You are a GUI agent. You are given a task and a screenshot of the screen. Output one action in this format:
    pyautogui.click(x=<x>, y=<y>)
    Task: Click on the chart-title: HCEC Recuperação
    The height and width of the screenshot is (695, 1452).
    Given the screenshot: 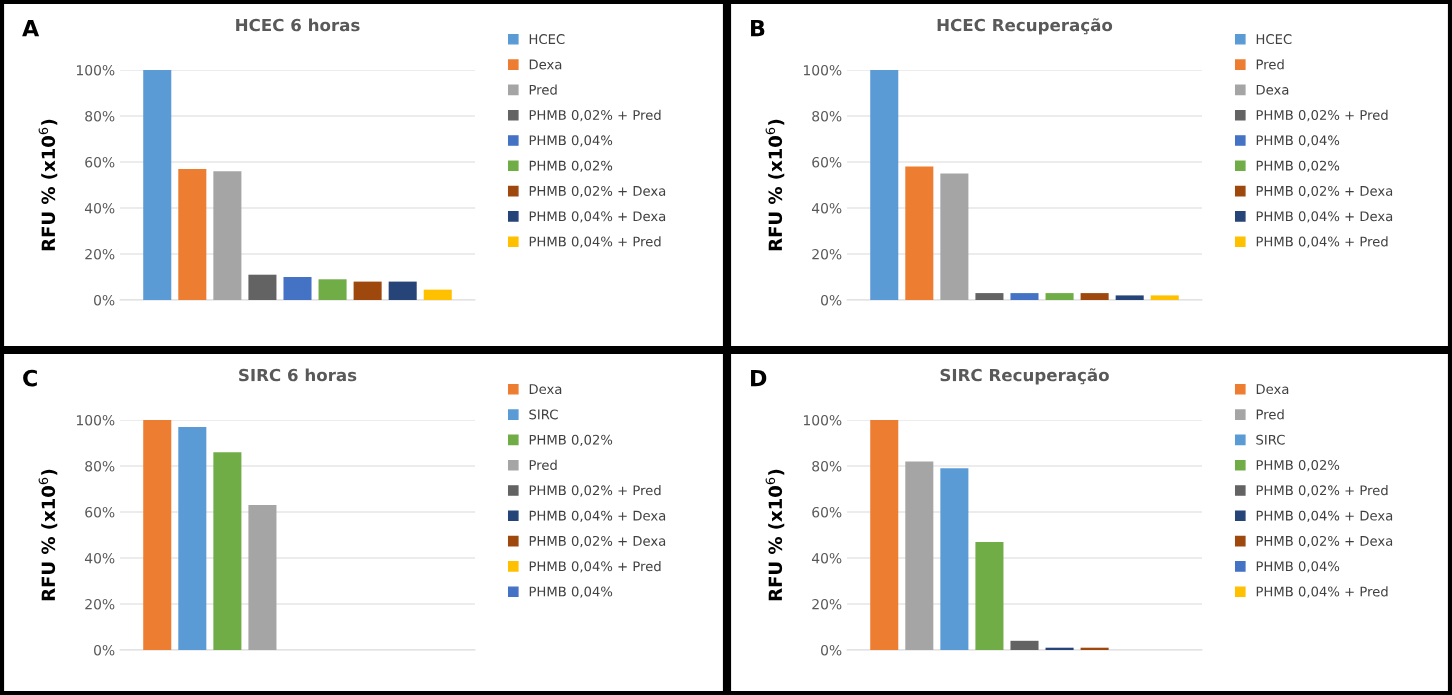 What is the action you would take?
    pyautogui.click(x=1025, y=26)
    